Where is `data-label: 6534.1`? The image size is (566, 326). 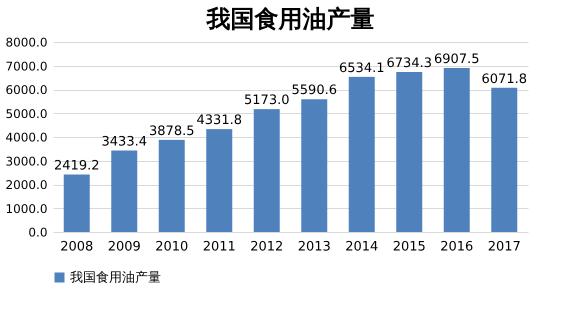
data-label: 6534.1 is located at coordinates (361, 68).